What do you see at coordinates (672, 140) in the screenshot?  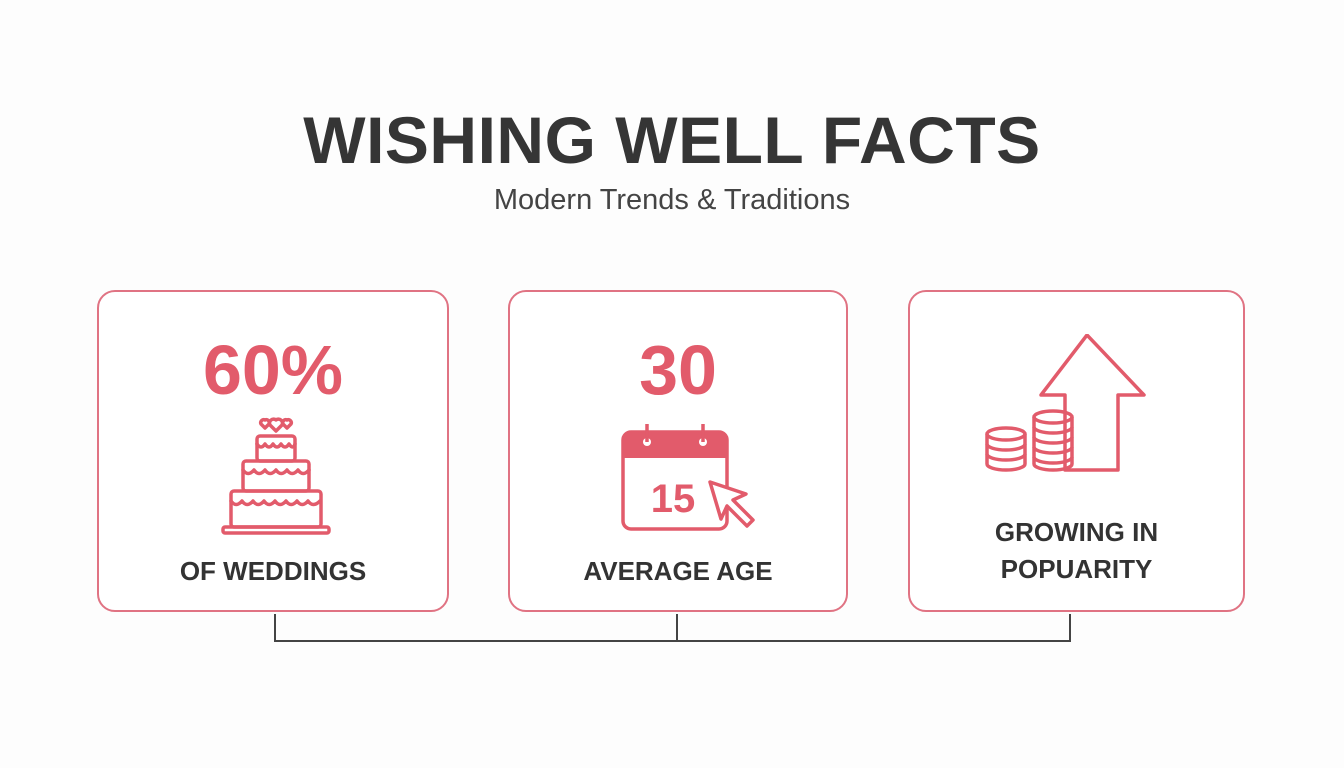 I see `page-title: WISHING WELL FACTS` at bounding box center [672, 140].